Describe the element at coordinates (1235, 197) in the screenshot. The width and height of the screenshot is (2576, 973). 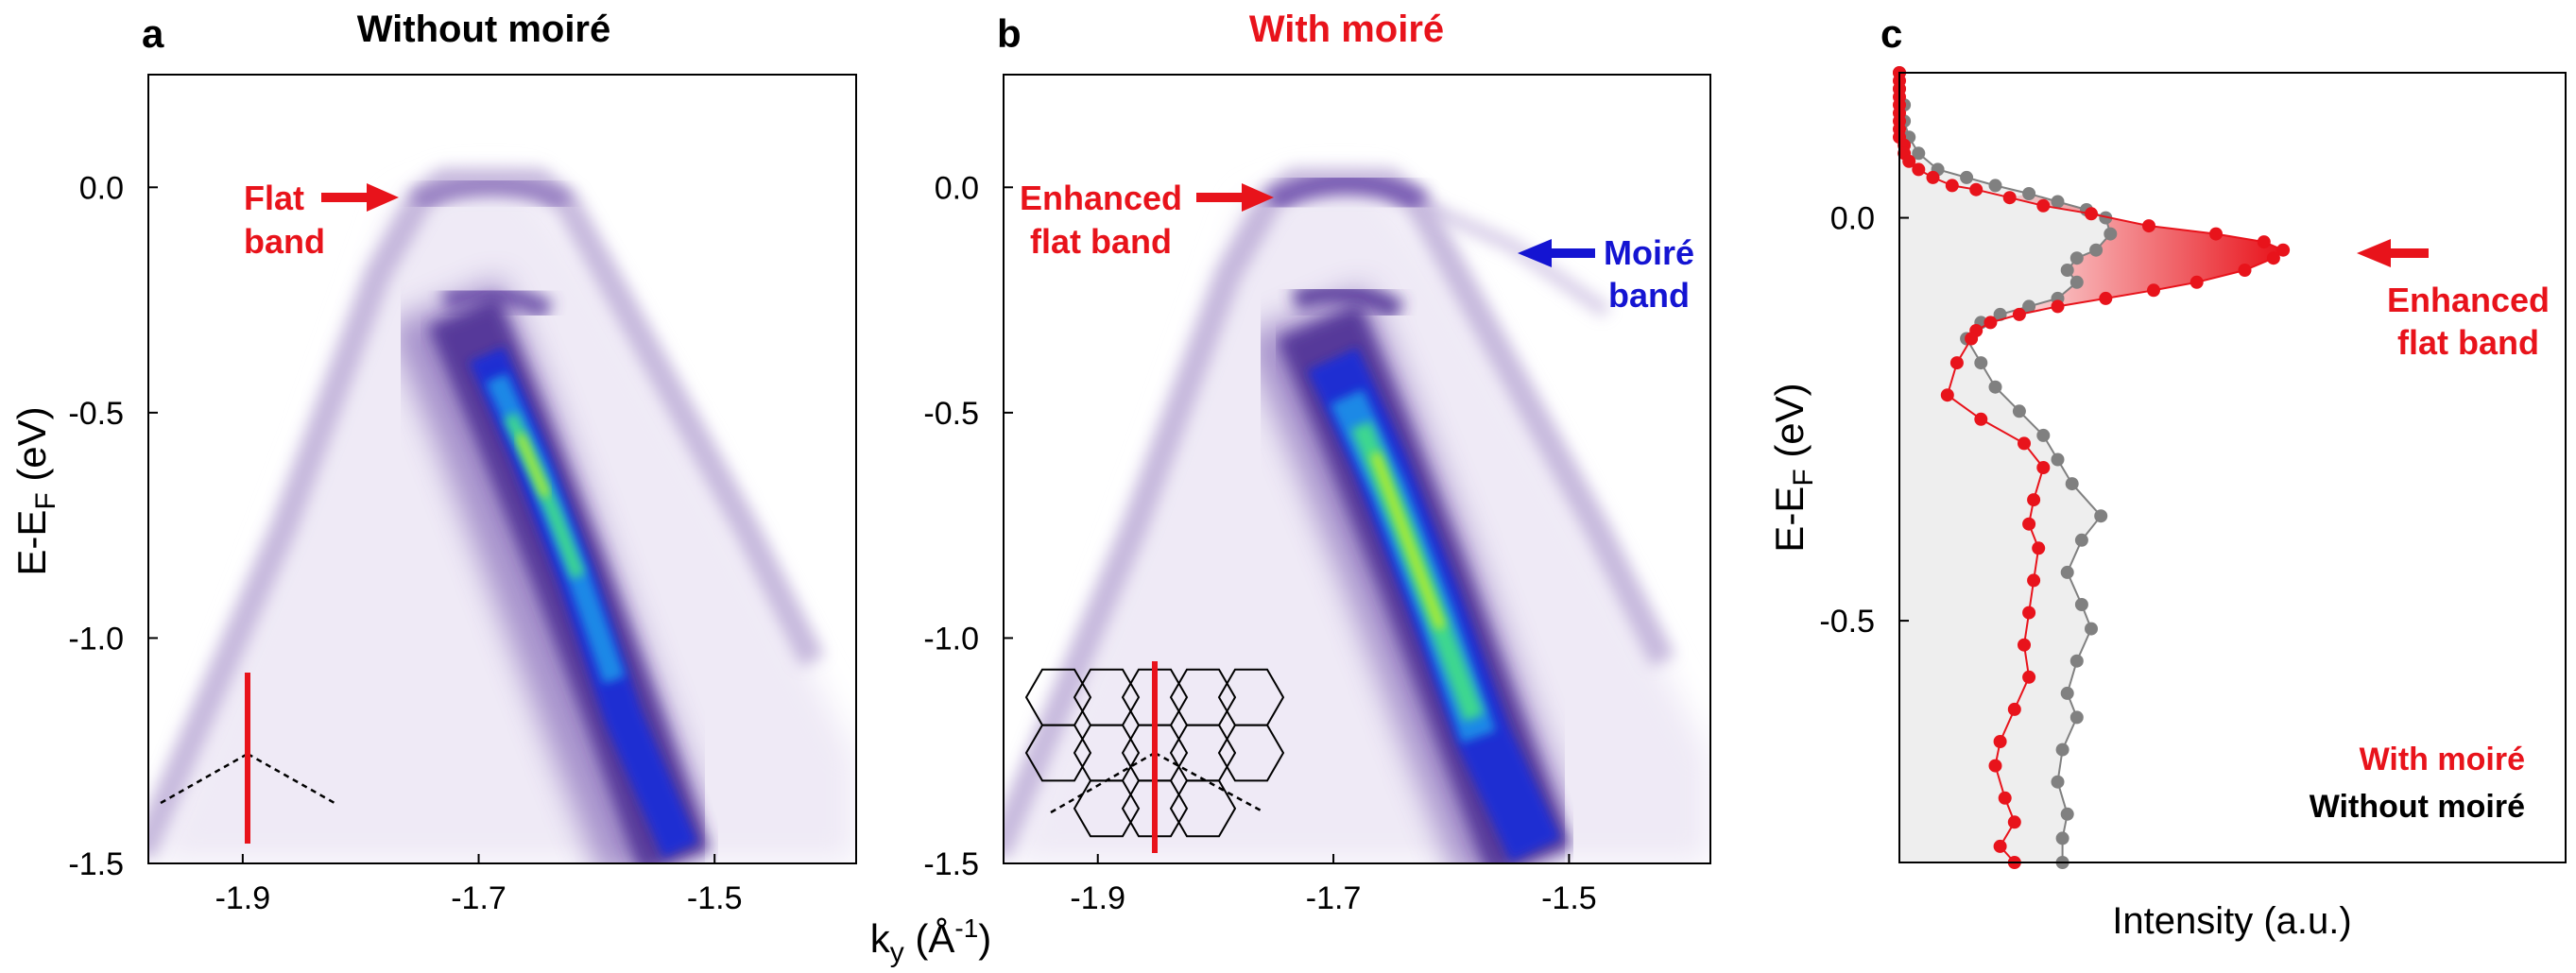
I see `flat-band-arrow-b` at that location.